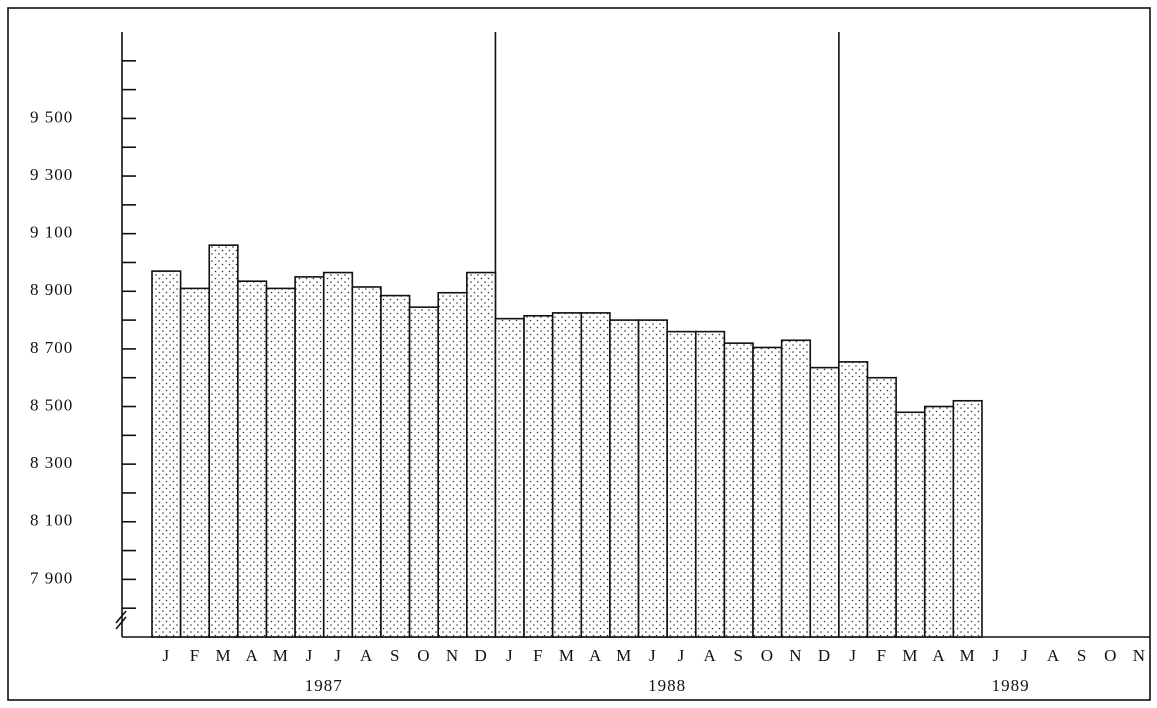 This screenshot has width=1157, height=708. Describe the element at coordinates (51, 404) in the screenshot. I see `y-tick-label: 8 500` at that location.